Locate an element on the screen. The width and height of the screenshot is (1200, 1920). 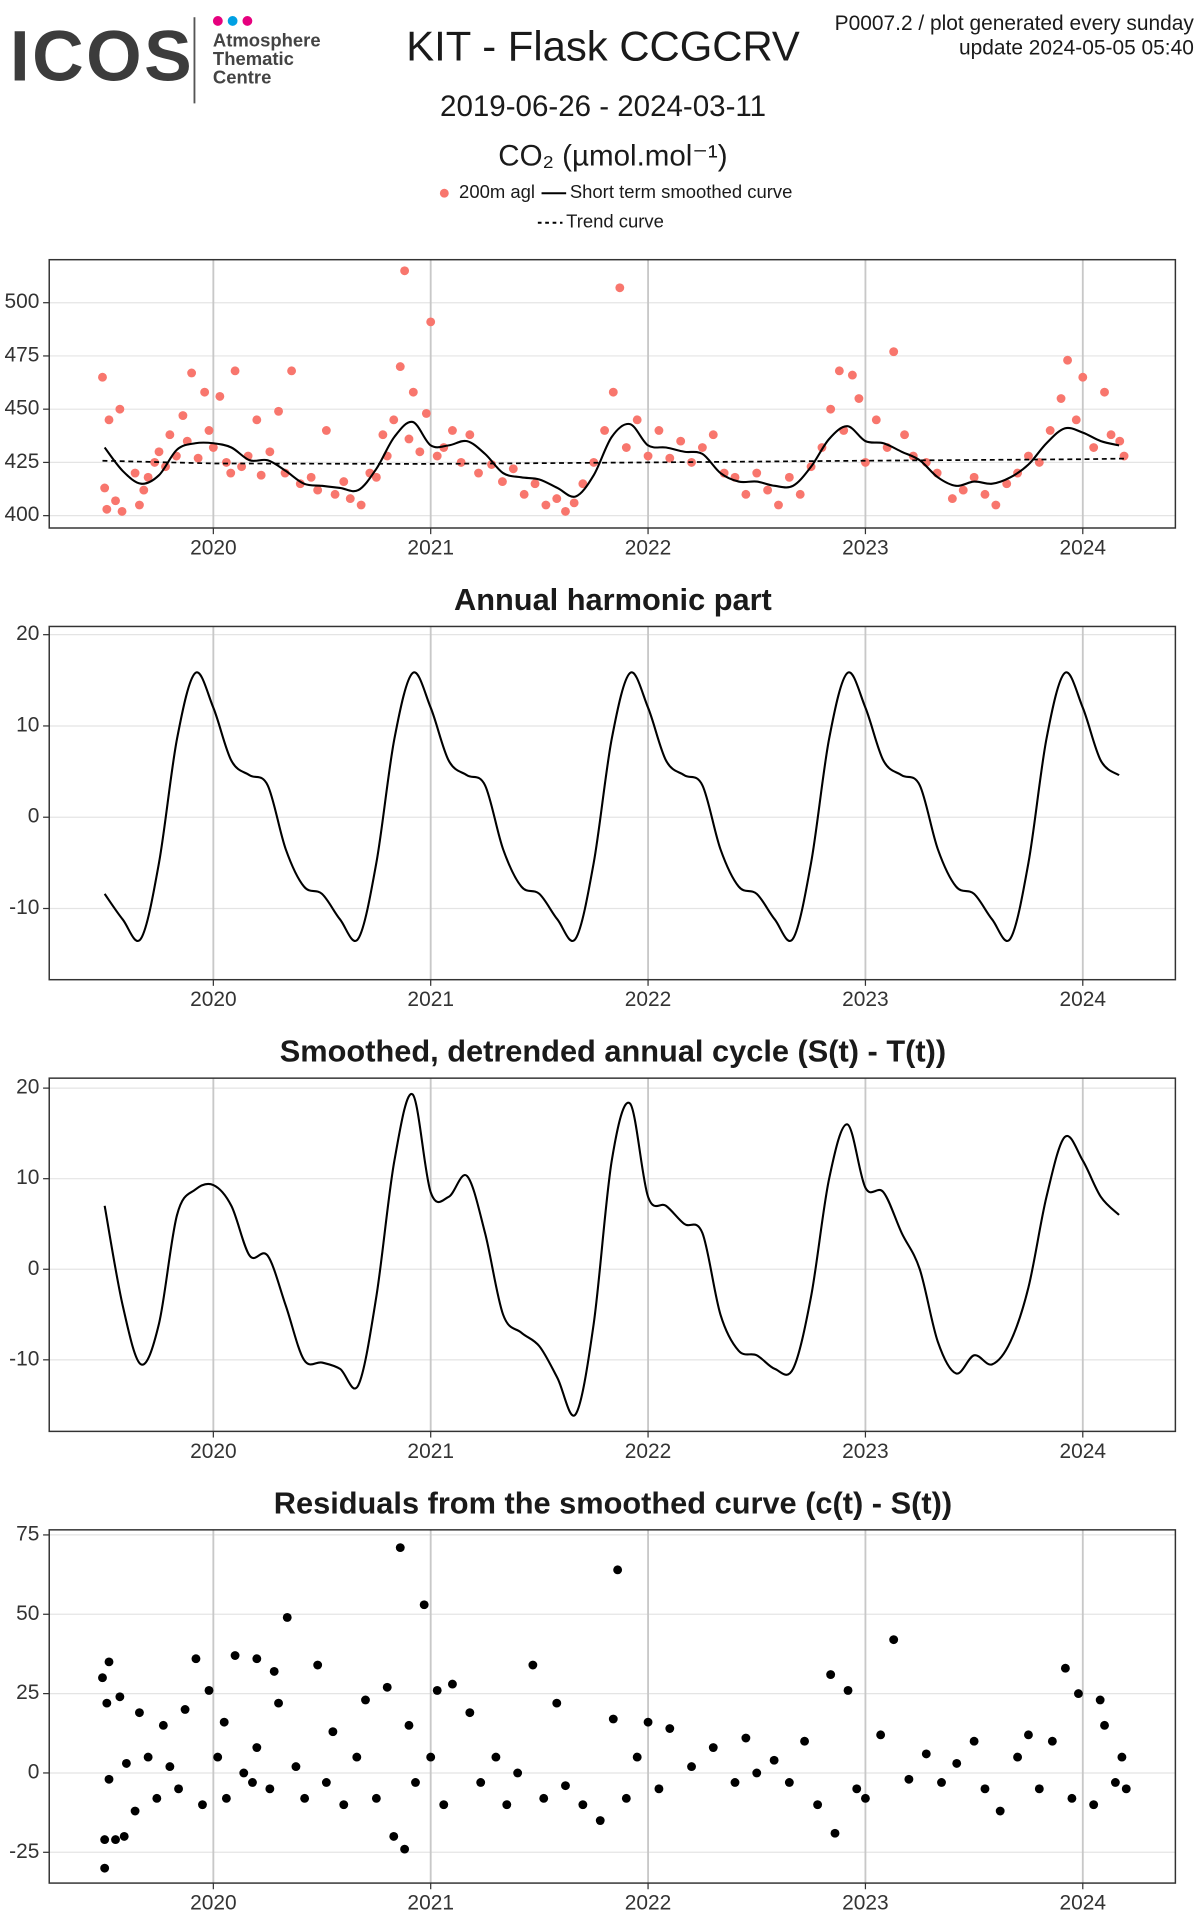
logo-line: Centre is located at coordinates (242, 77).